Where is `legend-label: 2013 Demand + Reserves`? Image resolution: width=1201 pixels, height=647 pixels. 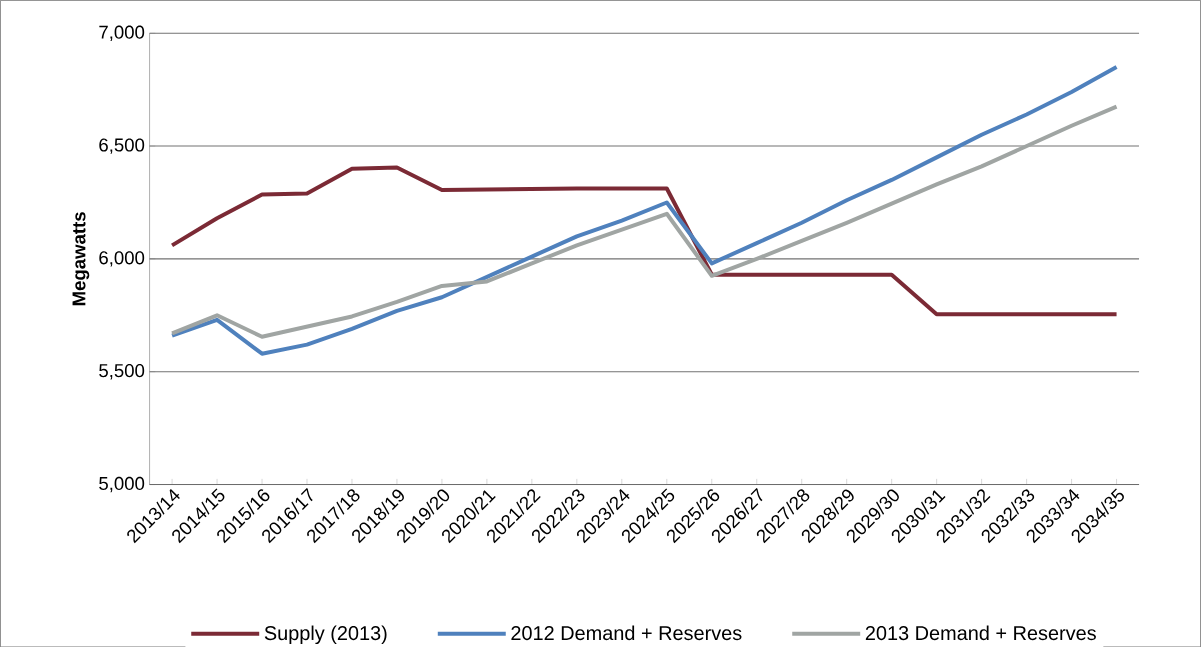
legend-label: 2013 Demand + Reserves is located at coordinates (980, 632).